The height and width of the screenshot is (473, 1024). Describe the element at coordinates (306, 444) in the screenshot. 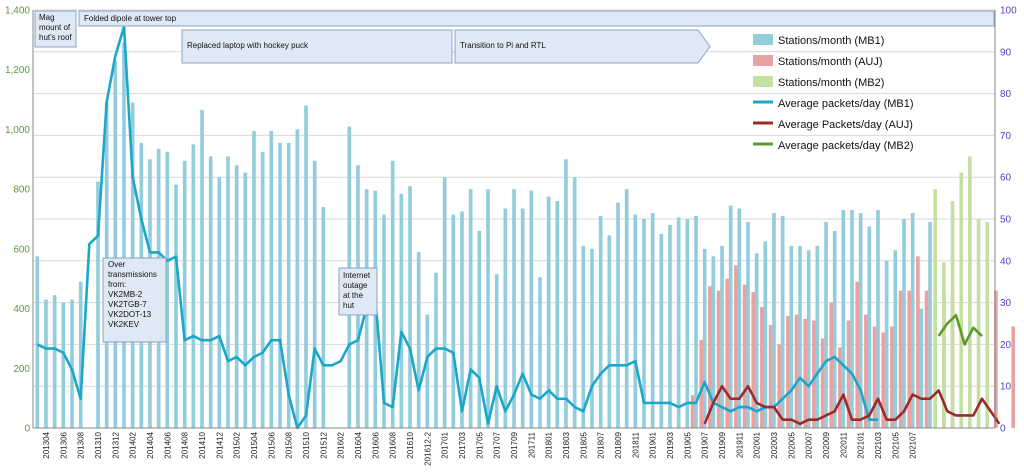

I see `x-tick: 201510` at that location.